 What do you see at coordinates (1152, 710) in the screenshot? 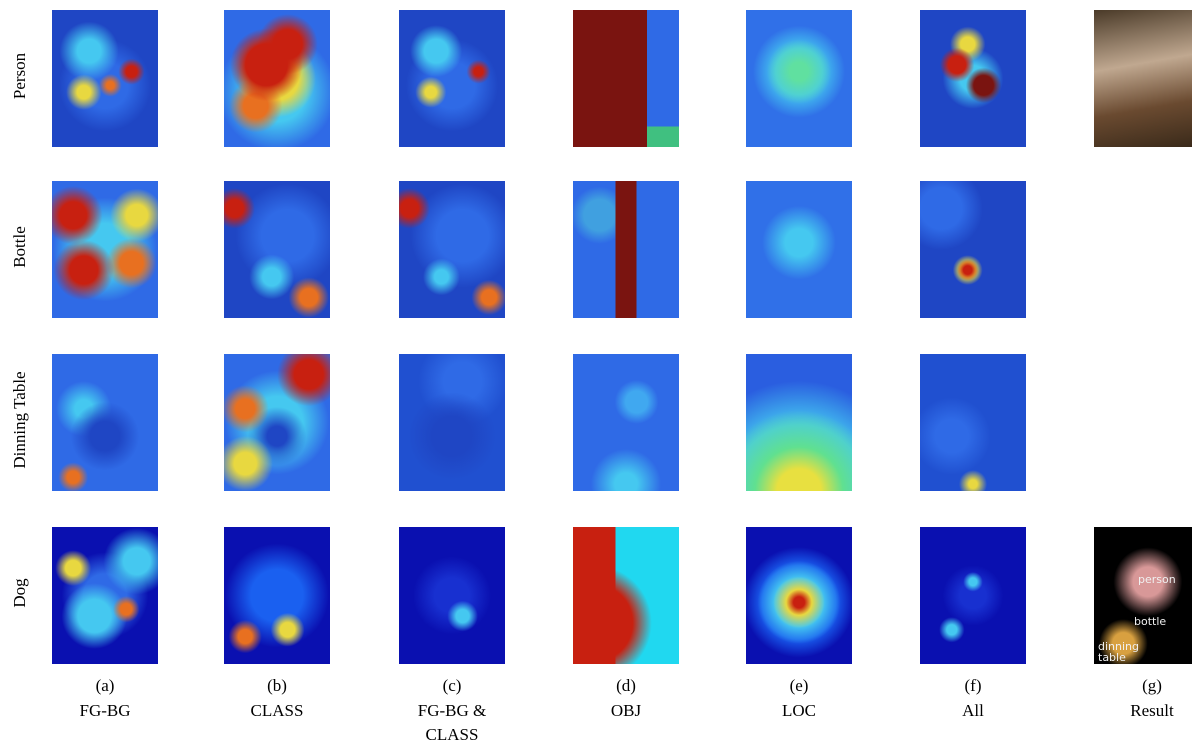
I see `column-name: Result` at bounding box center [1152, 710].